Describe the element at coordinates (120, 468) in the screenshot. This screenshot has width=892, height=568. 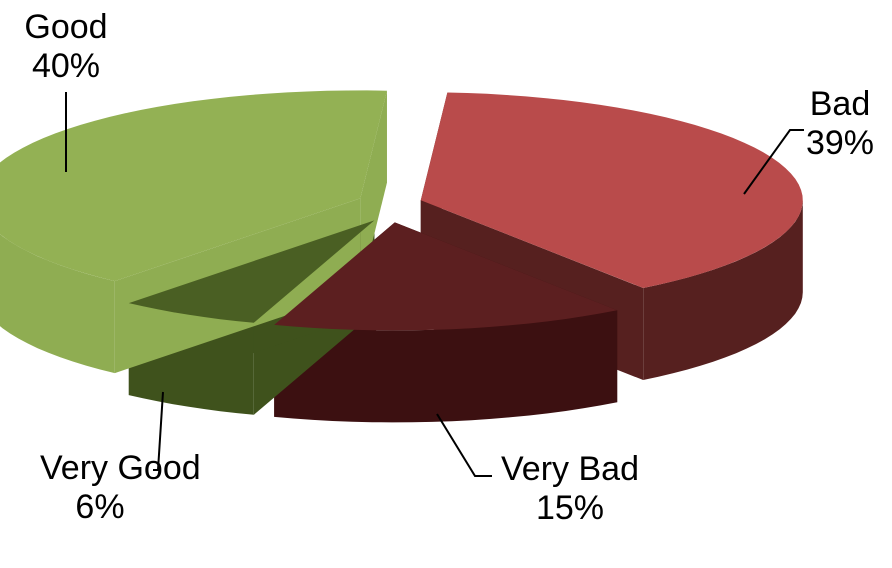
I see `label-very-good-name: Very Good` at that location.